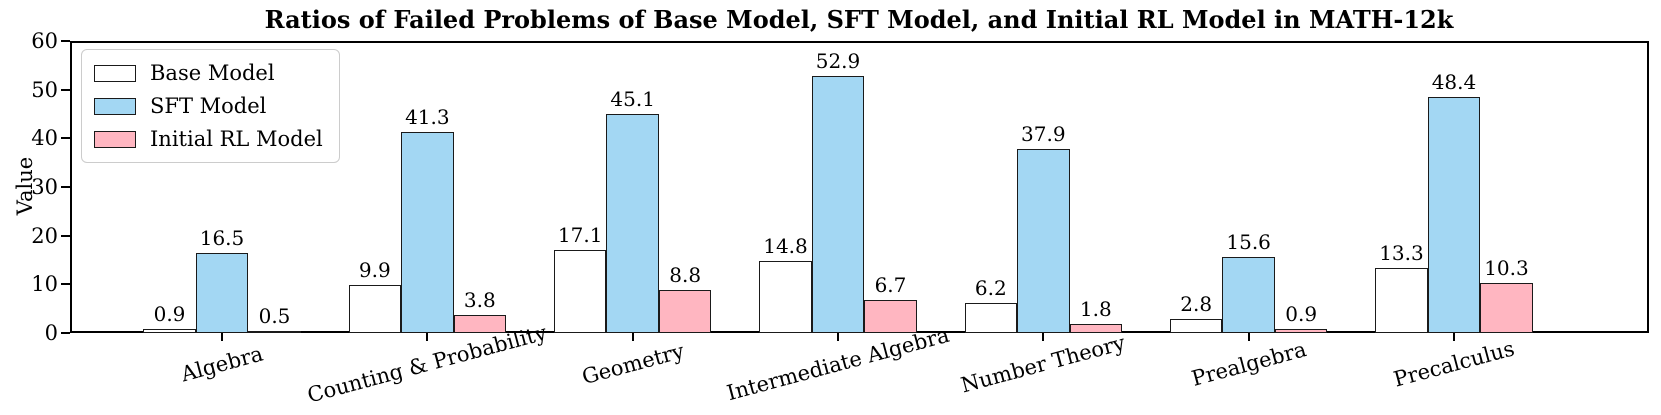 Image resolution: width=1661 pixels, height=415 pixels. I want to click on legend-label: Initial RL Model, so click(236, 139).